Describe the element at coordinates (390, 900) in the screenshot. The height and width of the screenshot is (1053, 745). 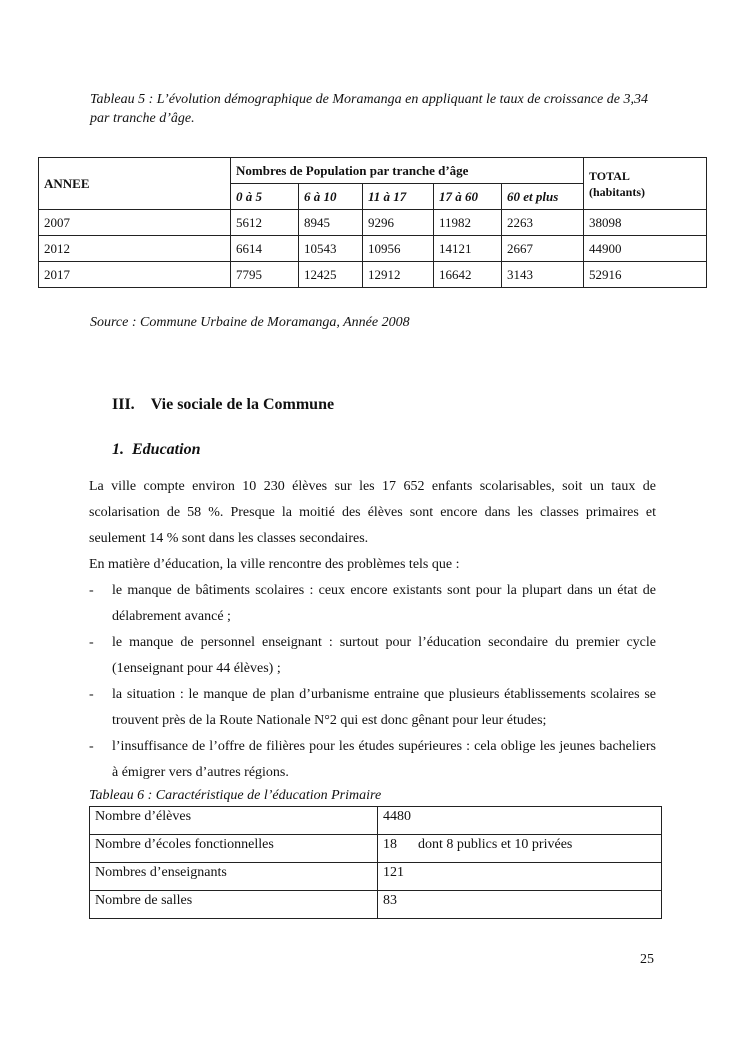
I see `value: 83` at that location.